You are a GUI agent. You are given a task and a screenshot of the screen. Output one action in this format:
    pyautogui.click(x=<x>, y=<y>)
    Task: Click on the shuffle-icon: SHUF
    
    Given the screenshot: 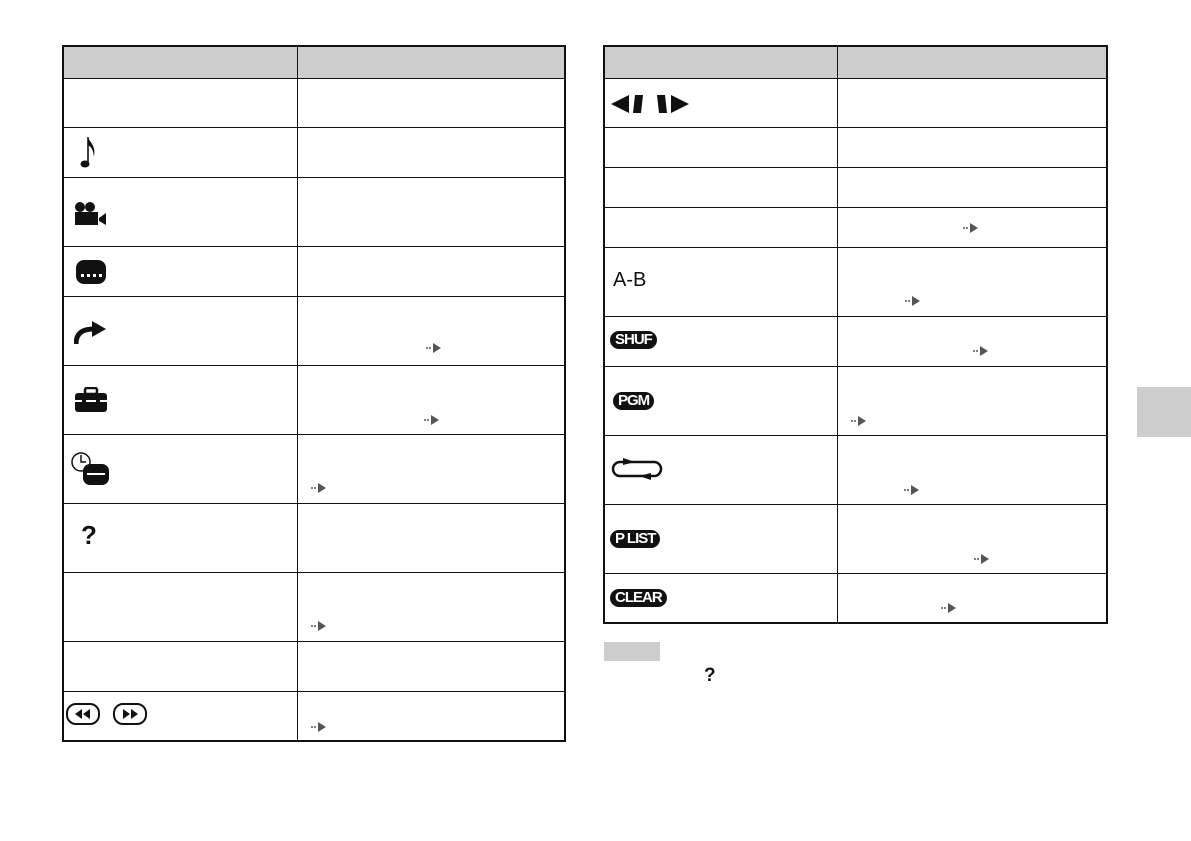 What is the action you would take?
    pyautogui.click(x=633, y=340)
    